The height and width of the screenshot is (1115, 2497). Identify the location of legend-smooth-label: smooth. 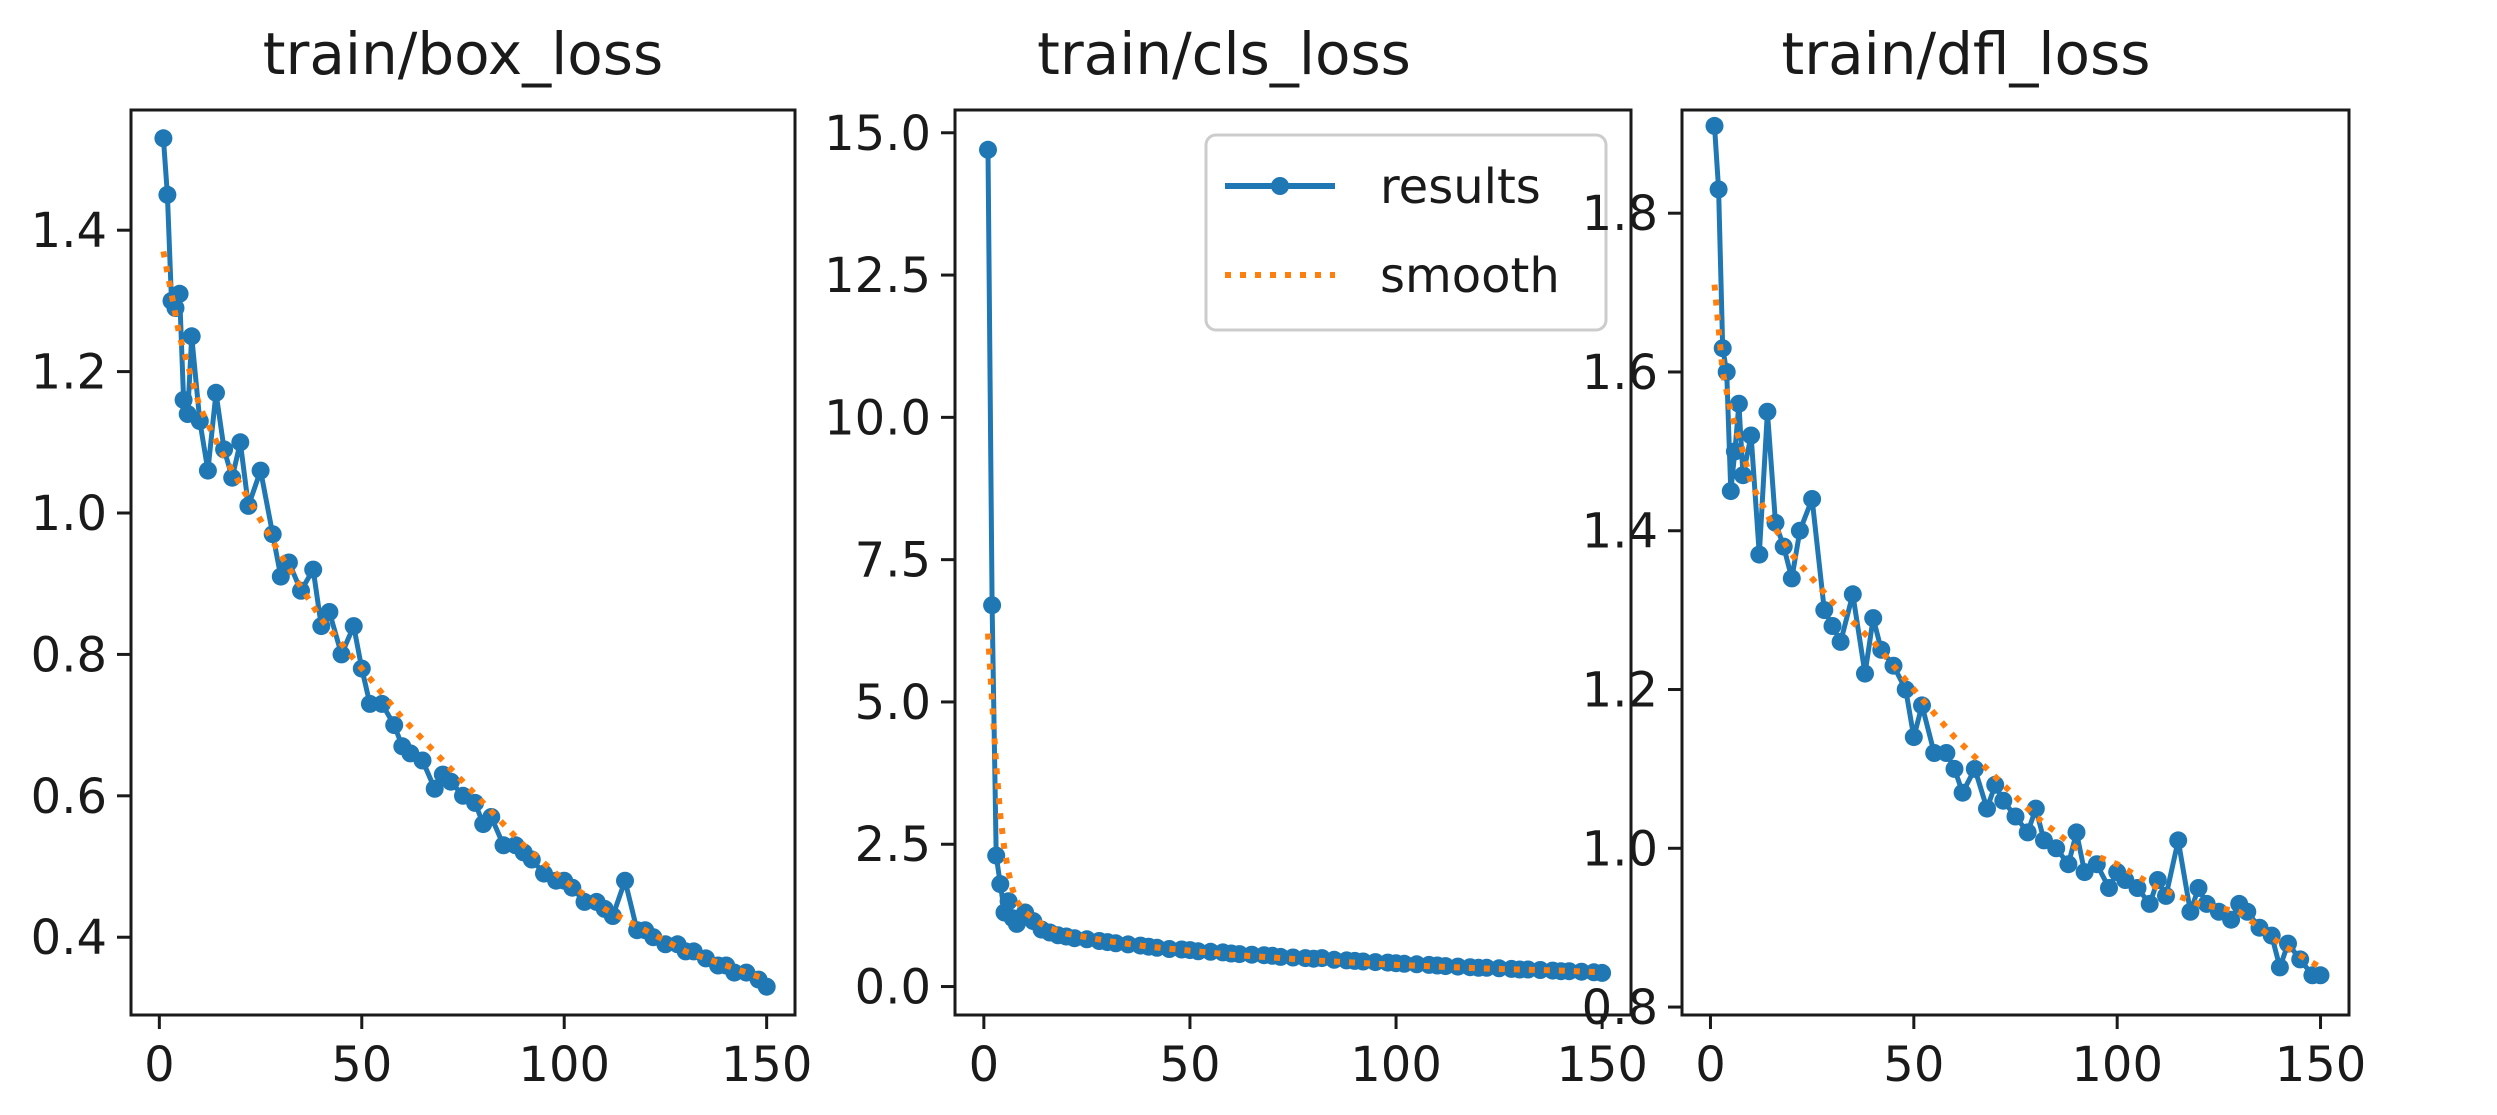
(1470, 276).